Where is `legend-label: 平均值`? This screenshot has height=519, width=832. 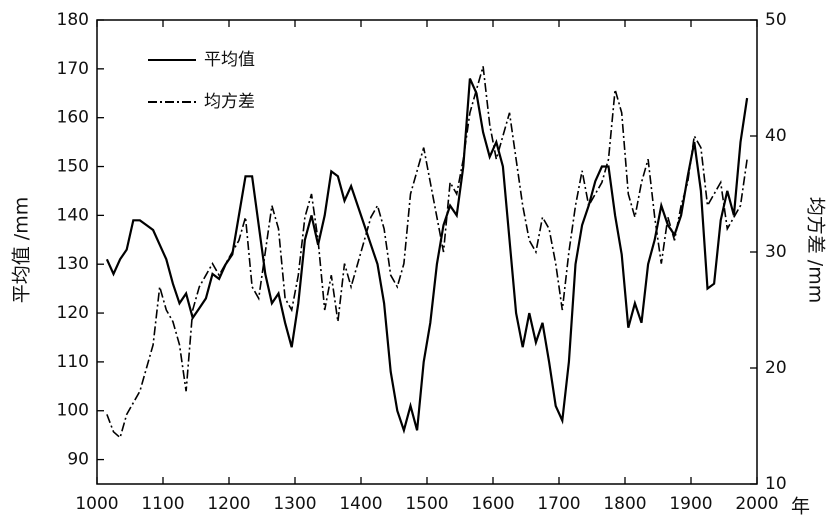
legend-label: 平均值 is located at coordinates (229, 60).